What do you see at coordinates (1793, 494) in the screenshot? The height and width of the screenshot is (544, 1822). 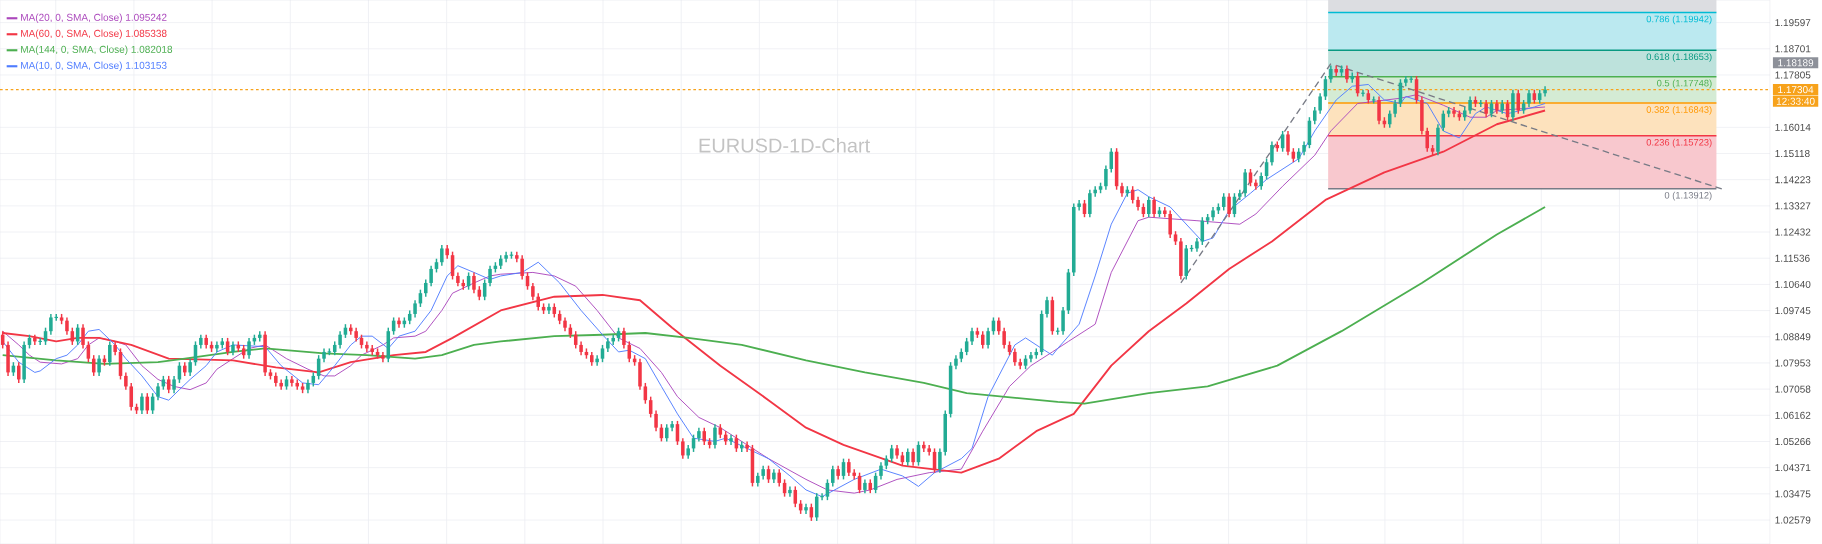 I see `y-tick-label: 1.03475` at bounding box center [1793, 494].